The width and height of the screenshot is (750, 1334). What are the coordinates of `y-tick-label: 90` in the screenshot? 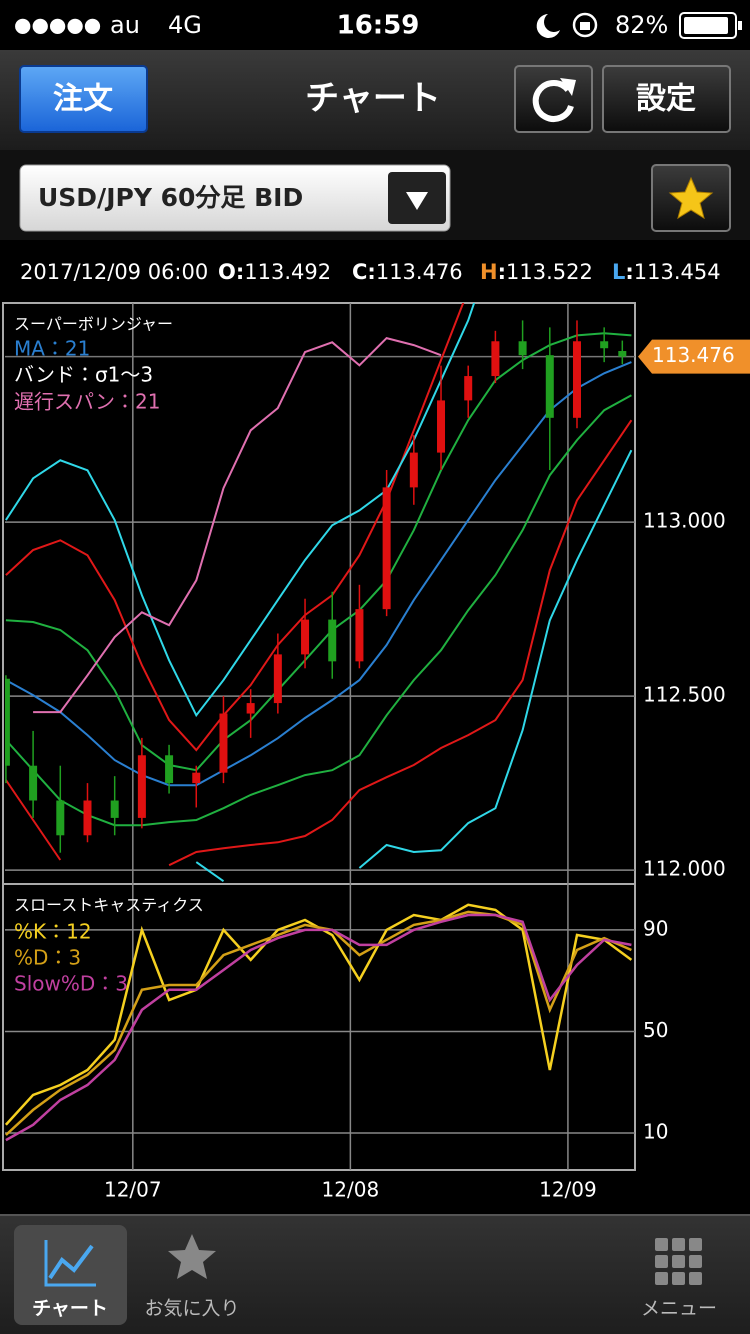 It's located at (655, 928).